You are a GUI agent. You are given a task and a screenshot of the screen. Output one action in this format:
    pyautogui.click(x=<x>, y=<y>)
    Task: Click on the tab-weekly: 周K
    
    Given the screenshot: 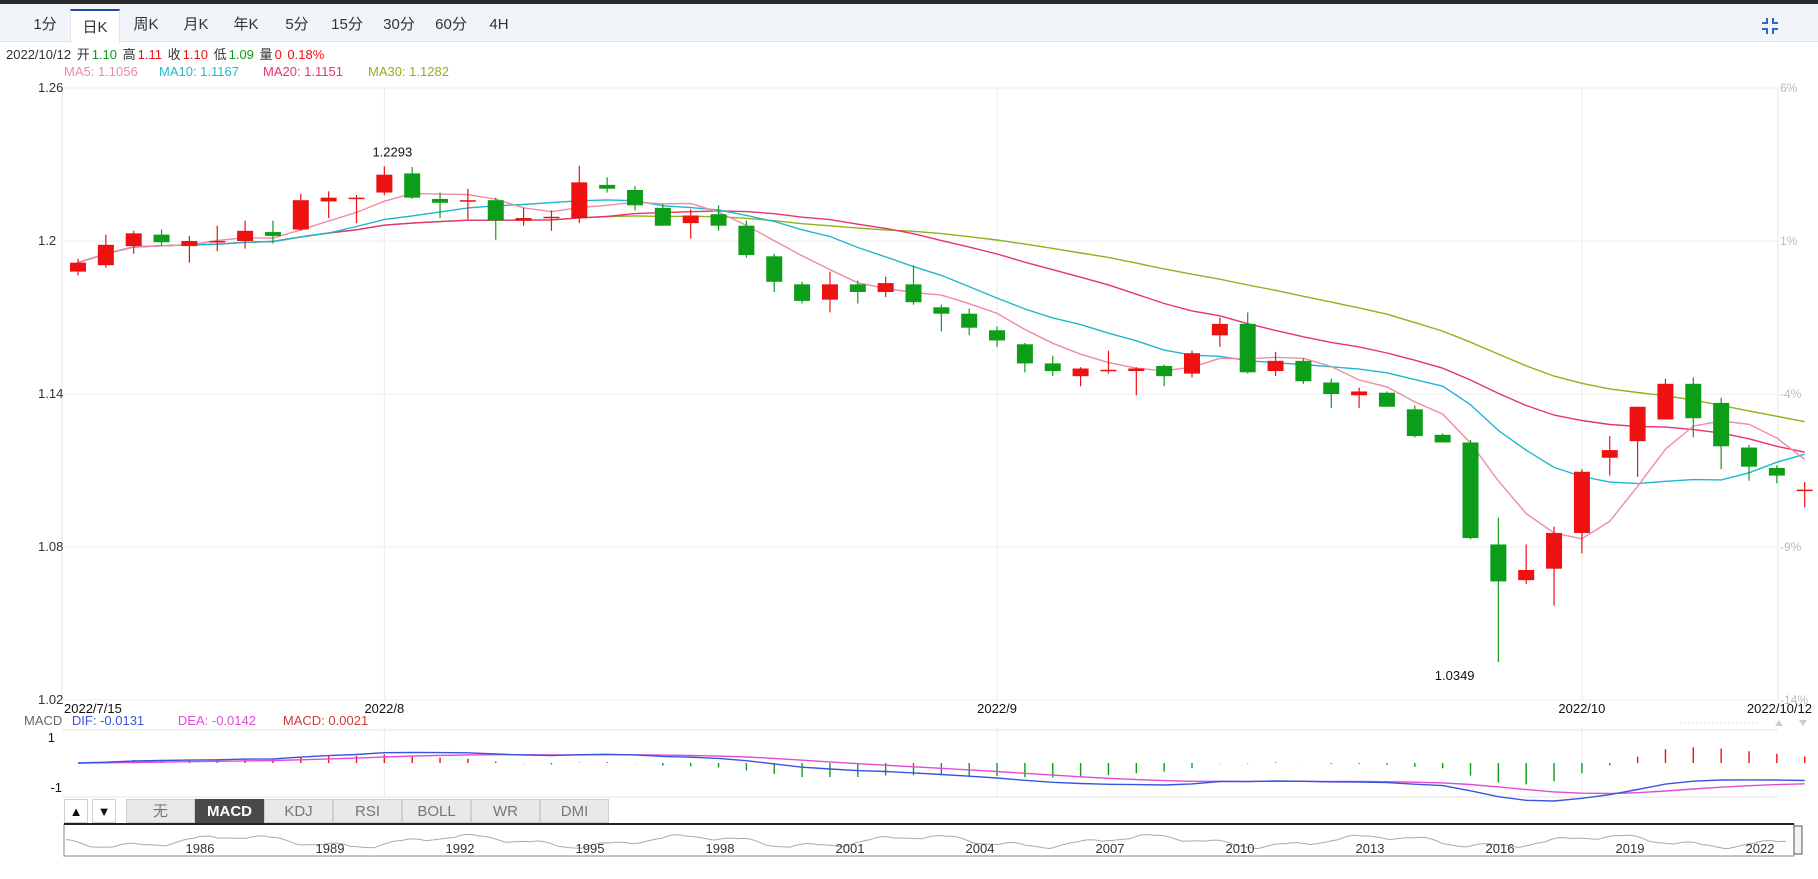 What is the action you would take?
    pyautogui.click(x=146, y=24)
    